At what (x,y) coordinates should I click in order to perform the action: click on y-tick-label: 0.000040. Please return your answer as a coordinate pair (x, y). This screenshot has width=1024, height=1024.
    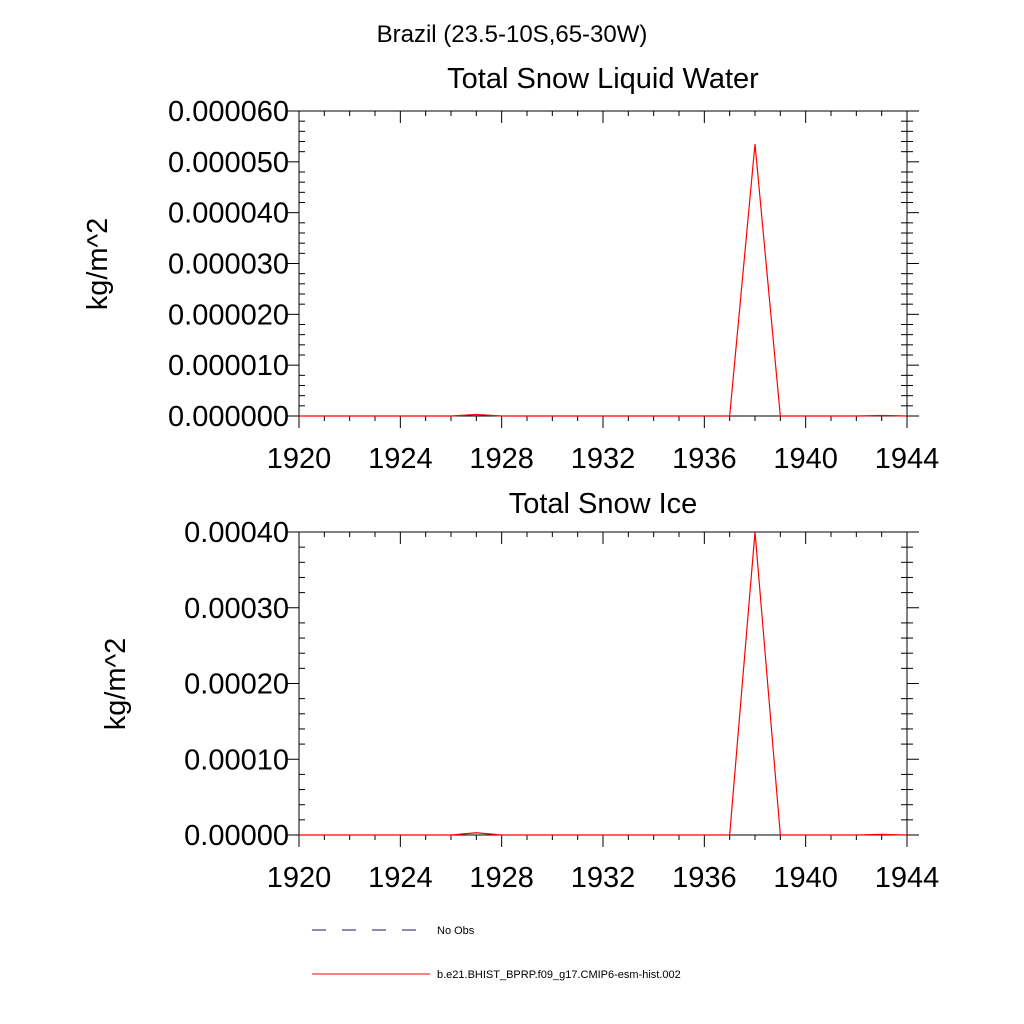
    Looking at the image, I should click on (228, 214).